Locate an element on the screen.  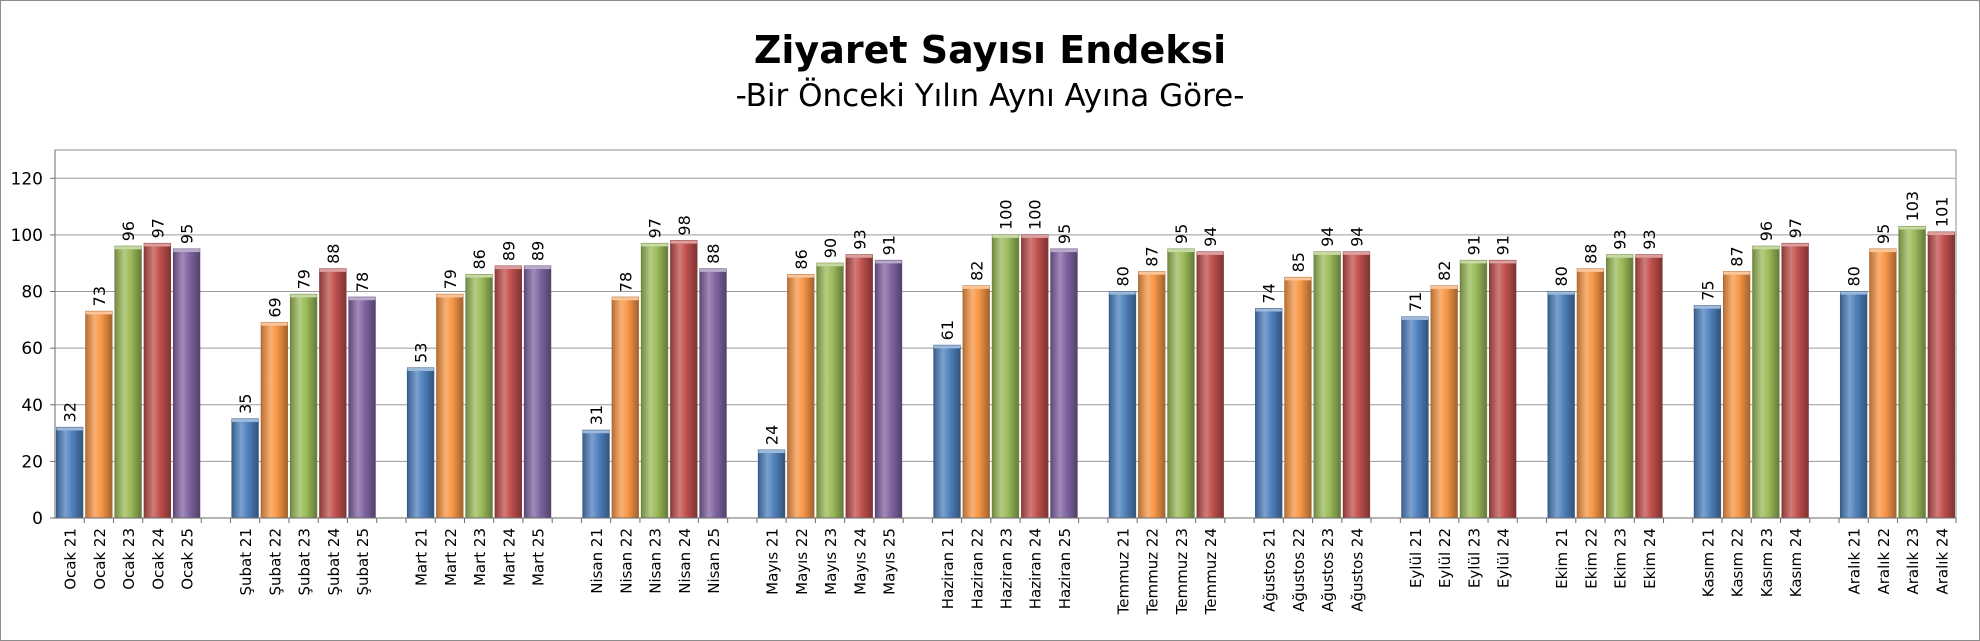
x-tick-label: Nisan 21 is located at coordinates (597, 561).